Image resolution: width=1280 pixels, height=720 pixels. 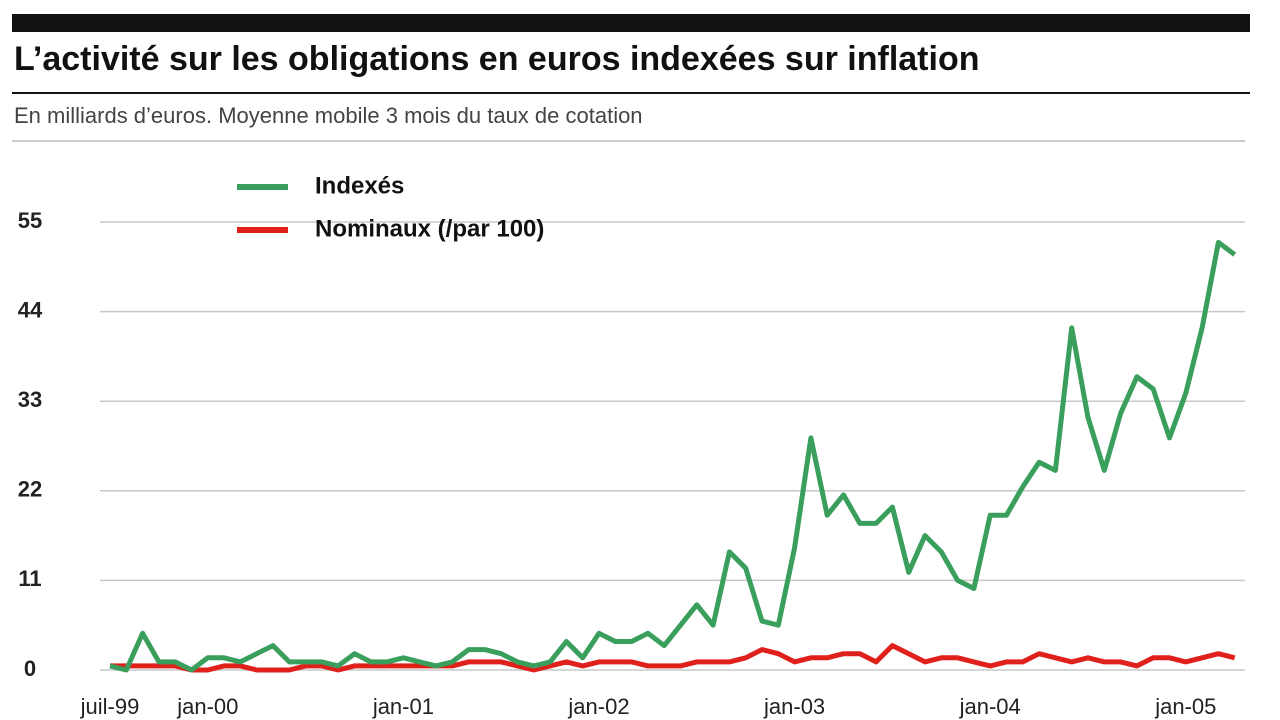 What do you see at coordinates (29, 578) in the screenshot?
I see `y-tick-label: 11` at bounding box center [29, 578].